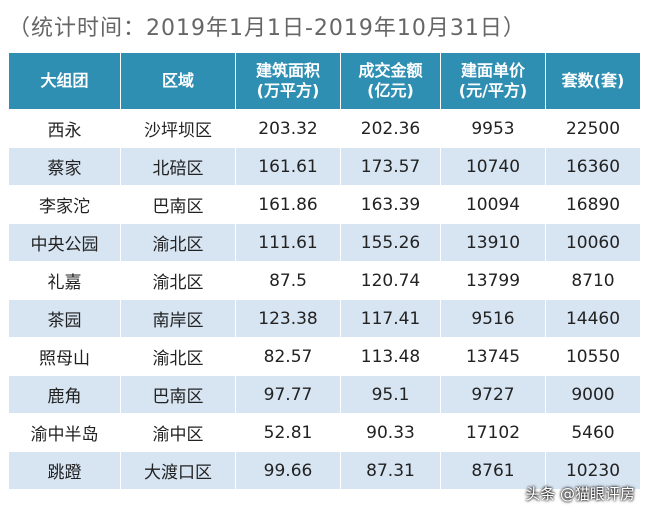 This screenshot has width=647, height=516. Describe the element at coordinates (493, 242) in the screenshot. I see `table-cell: 13910` at that location.